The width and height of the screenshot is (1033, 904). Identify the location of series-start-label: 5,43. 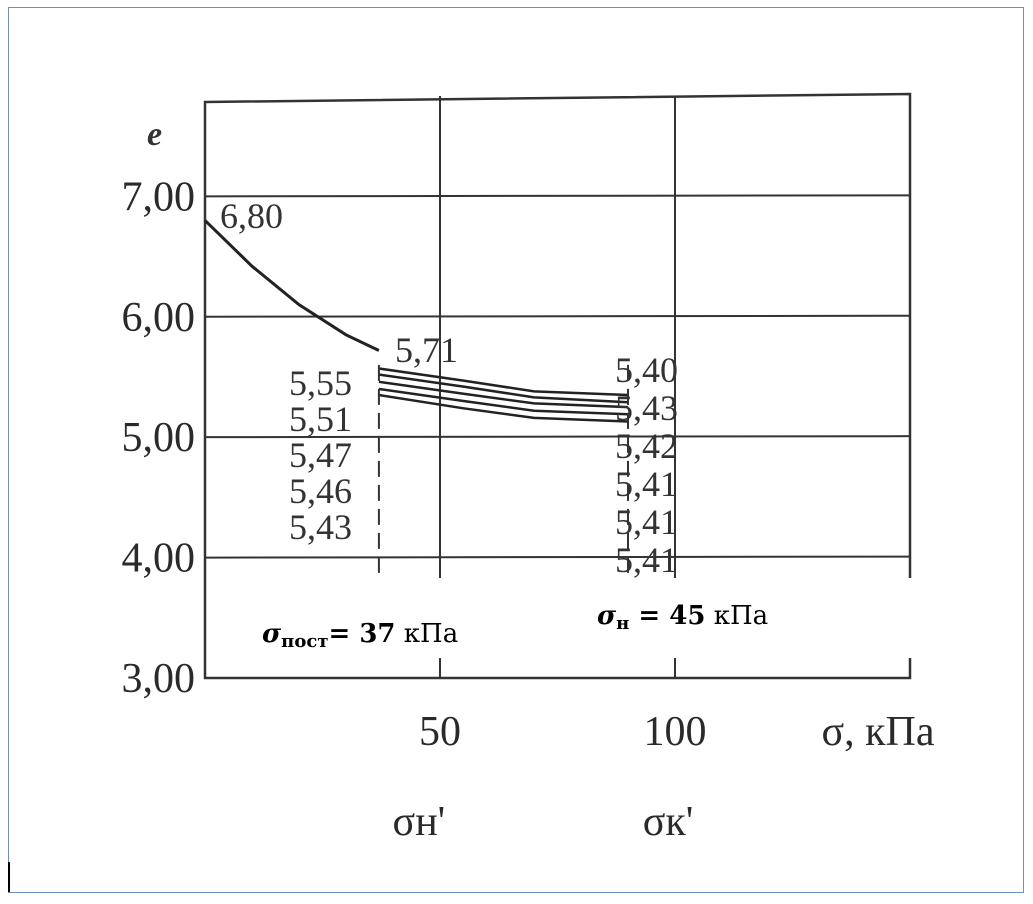
(320, 527).